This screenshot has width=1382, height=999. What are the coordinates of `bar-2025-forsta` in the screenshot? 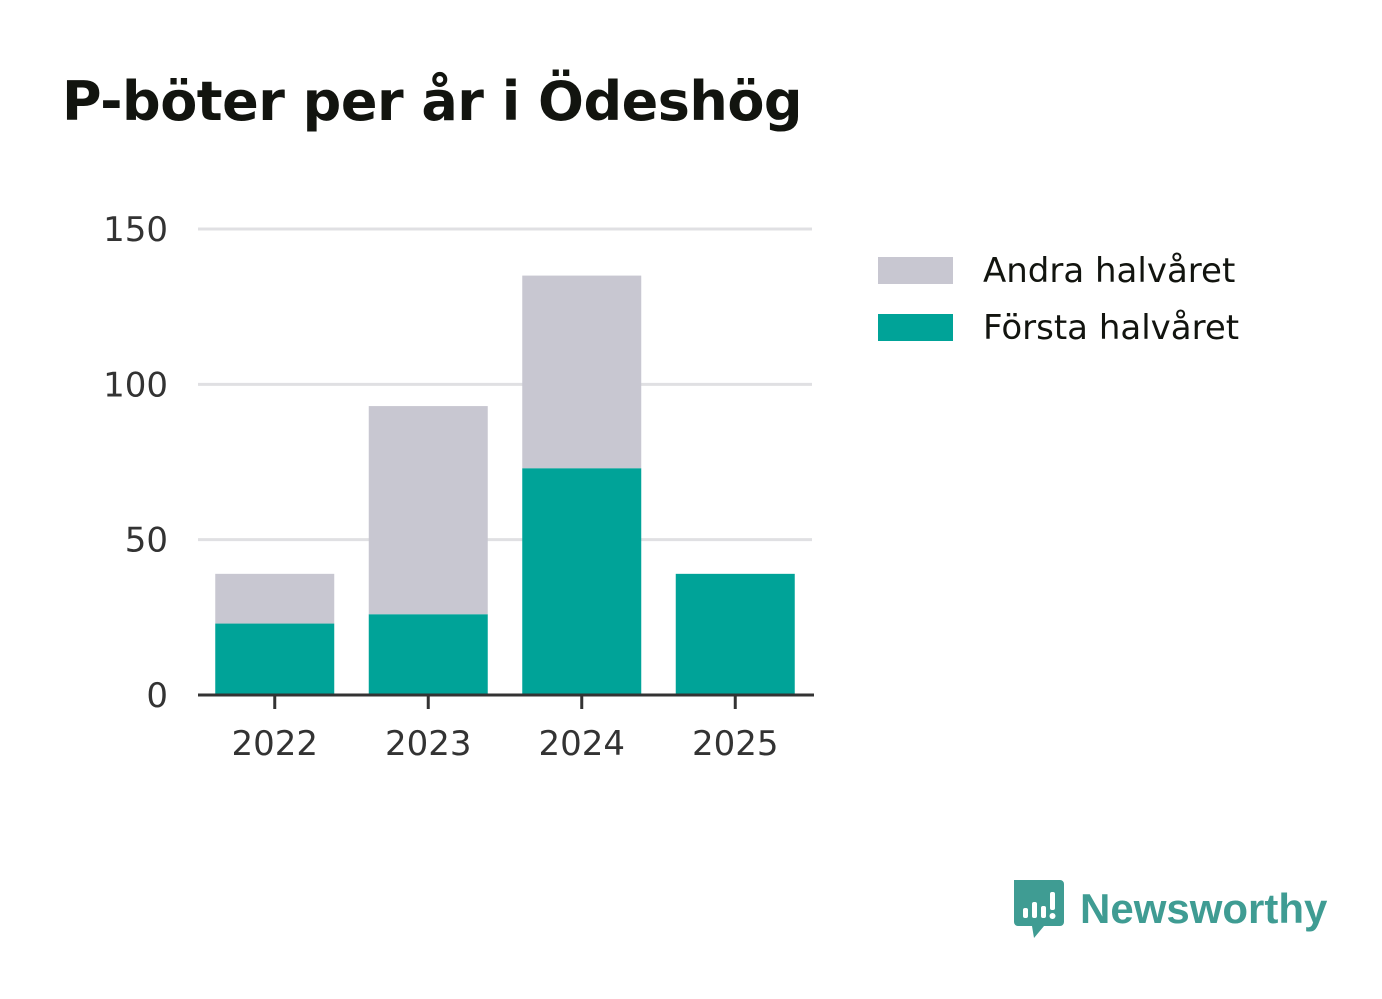 It's located at (735, 634).